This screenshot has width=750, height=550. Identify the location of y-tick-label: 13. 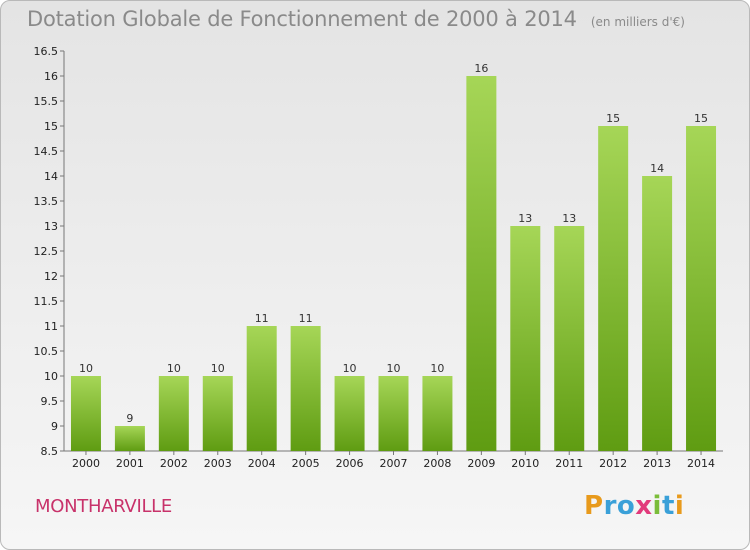
(51, 226).